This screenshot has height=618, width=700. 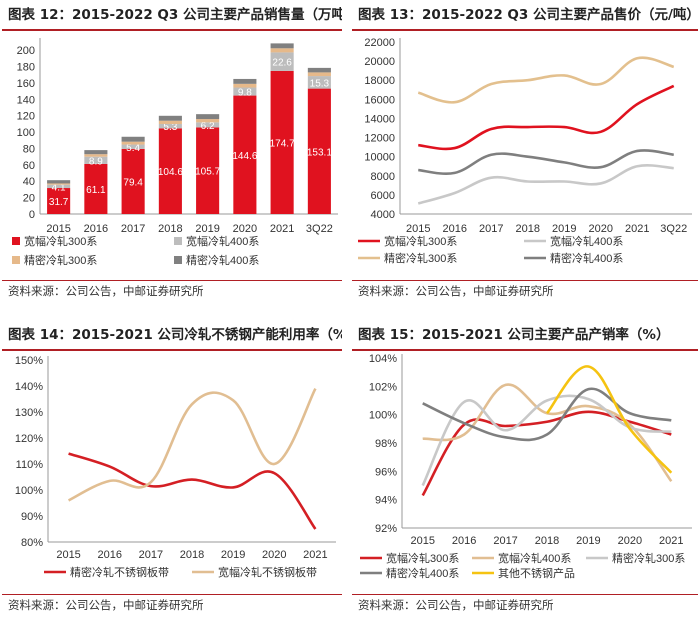 I want to click on bar-value-label: 153.1, so click(x=319, y=152).